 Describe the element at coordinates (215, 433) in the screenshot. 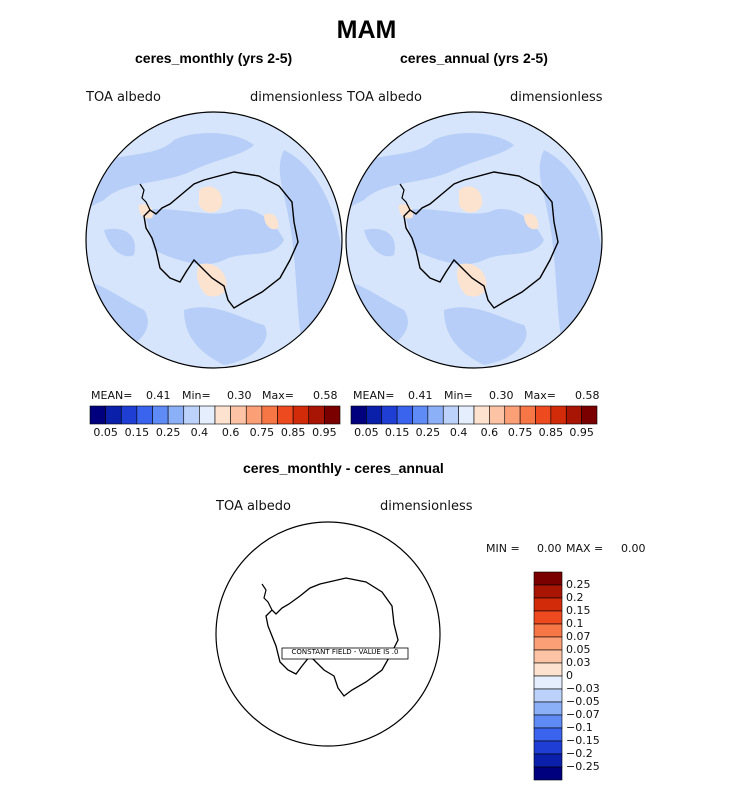

I see `panel-1-colorbar-ticks: 0.05 0.15 0.25 0.4 0.6 0.75 0.85 0.95` at that location.